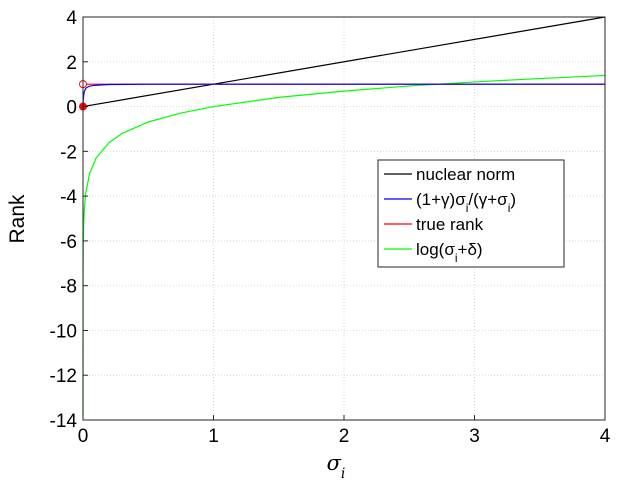 This screenshot has height=481, width=627. What do you see at coordinates (68, 152) in the screenshot?
I see `y-tick-label: -2` at bounding box center [68, 152].